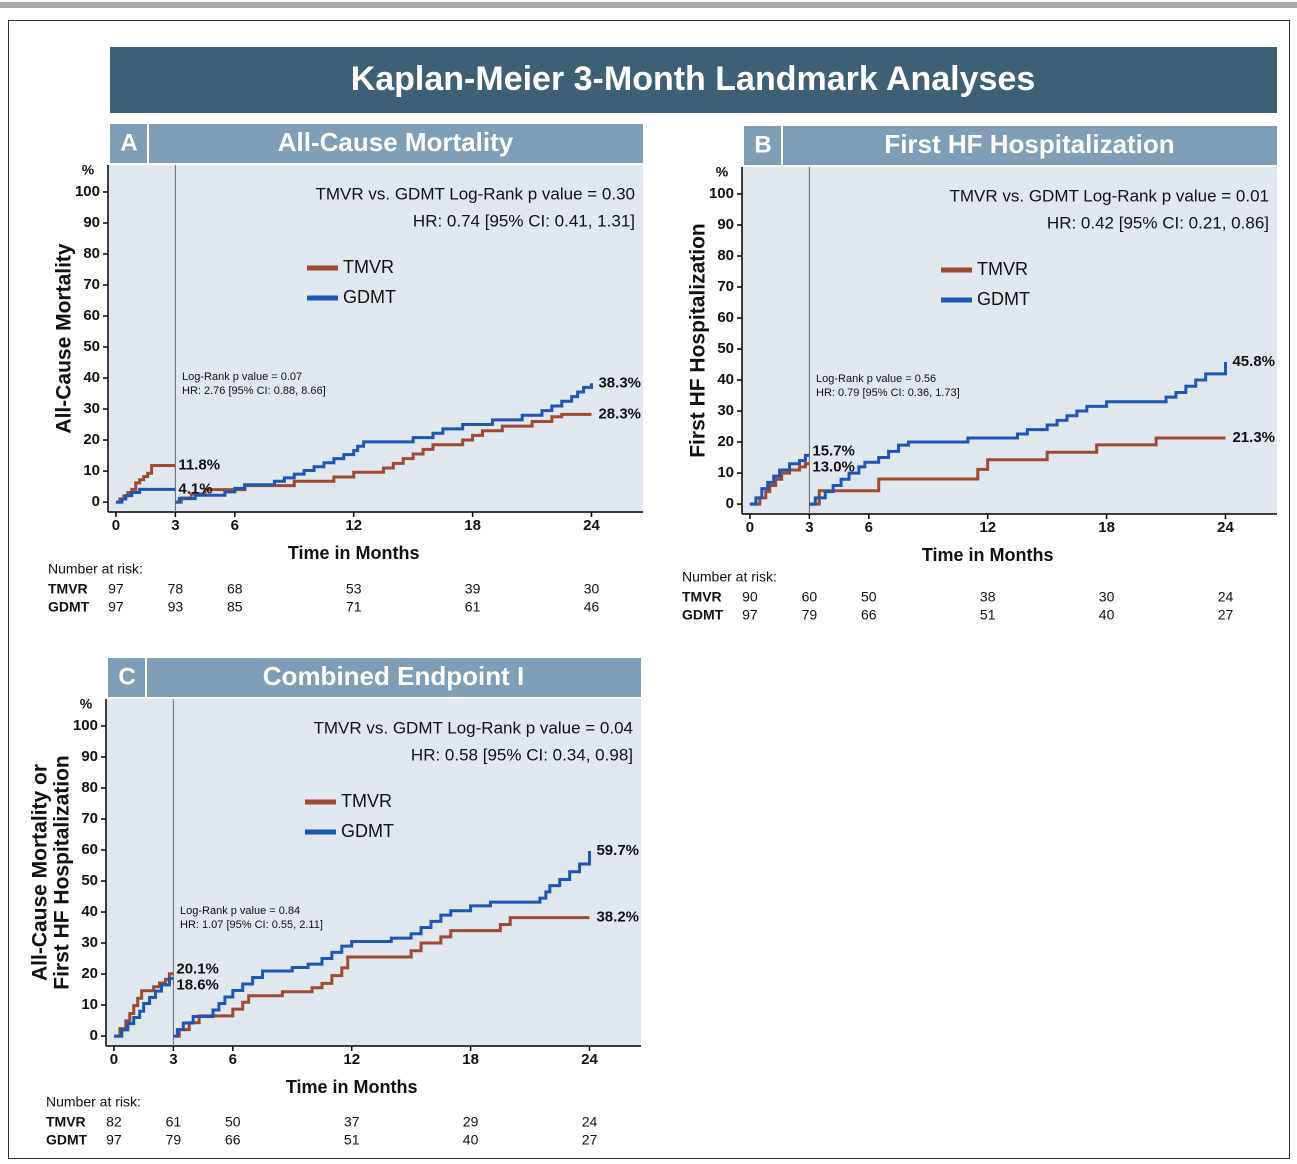  I want to click on x-tick-label: 24, so click(589, 1059).